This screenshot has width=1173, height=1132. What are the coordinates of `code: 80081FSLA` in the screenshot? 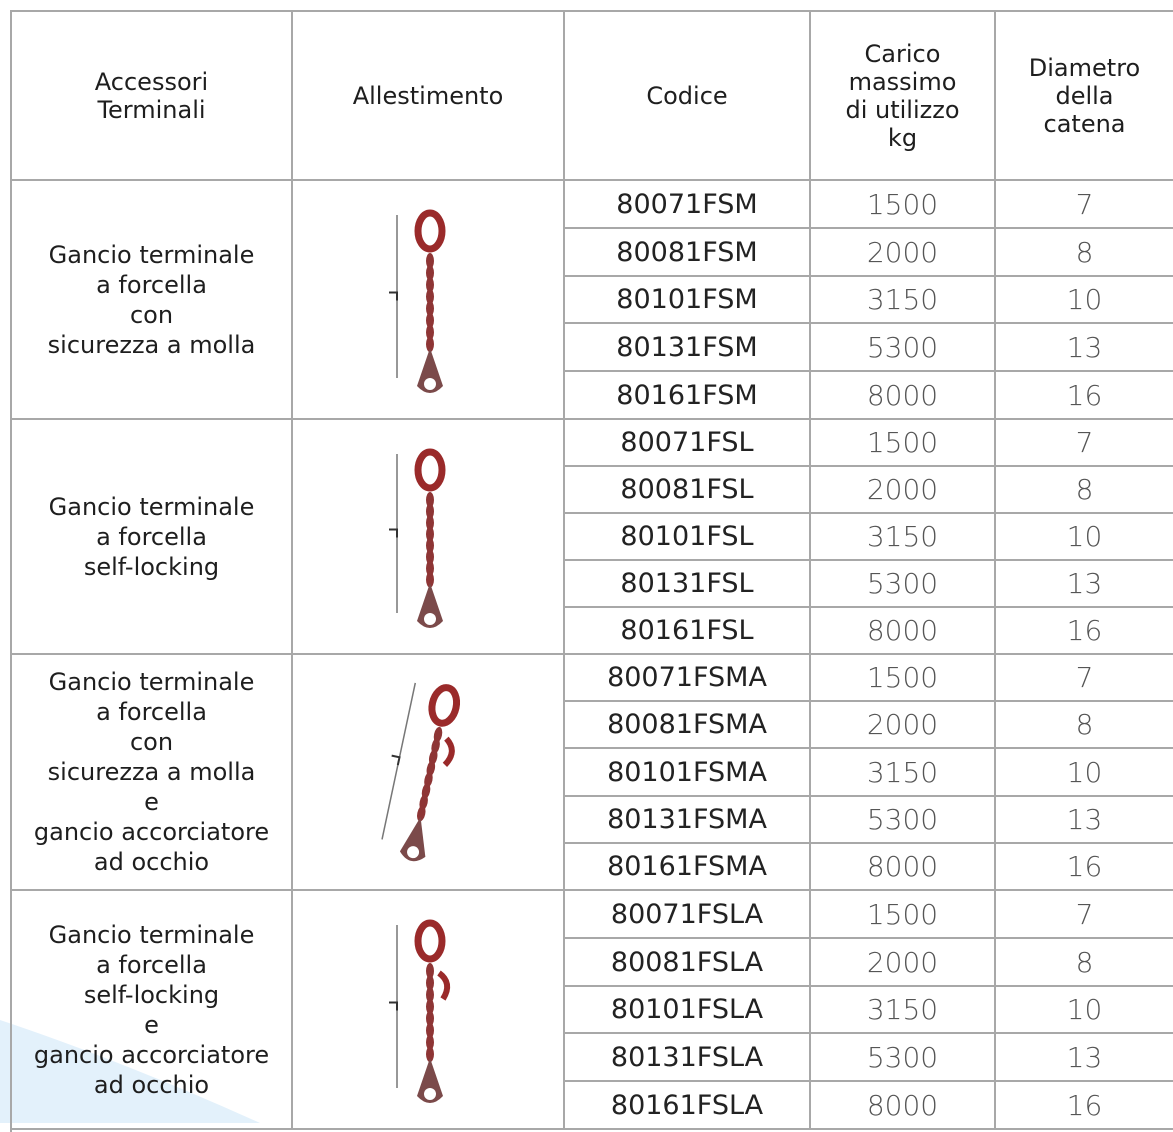 It's located at (688, 963).